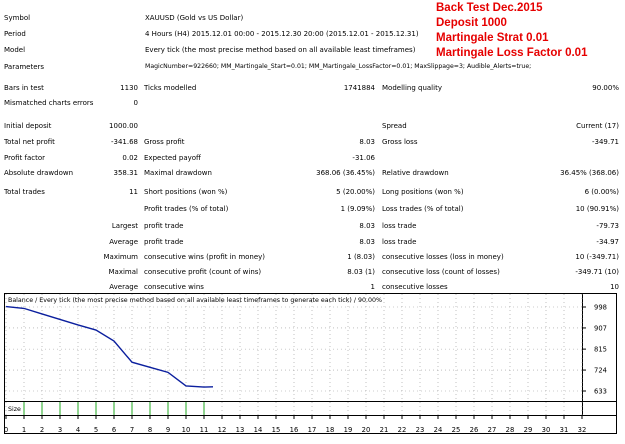 The width and height of the screenshot is (625, 444). I want to click on max-drawdown-value: 368.06 (36.45%), so click(345, 173).